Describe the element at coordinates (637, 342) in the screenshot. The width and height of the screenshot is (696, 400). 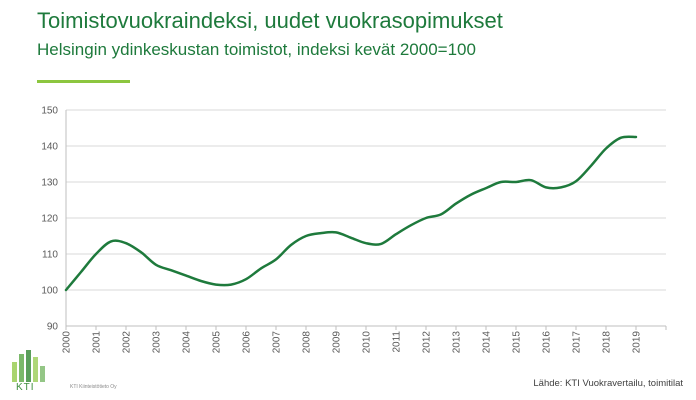
I see `x-tick-label: 2019` at that location.